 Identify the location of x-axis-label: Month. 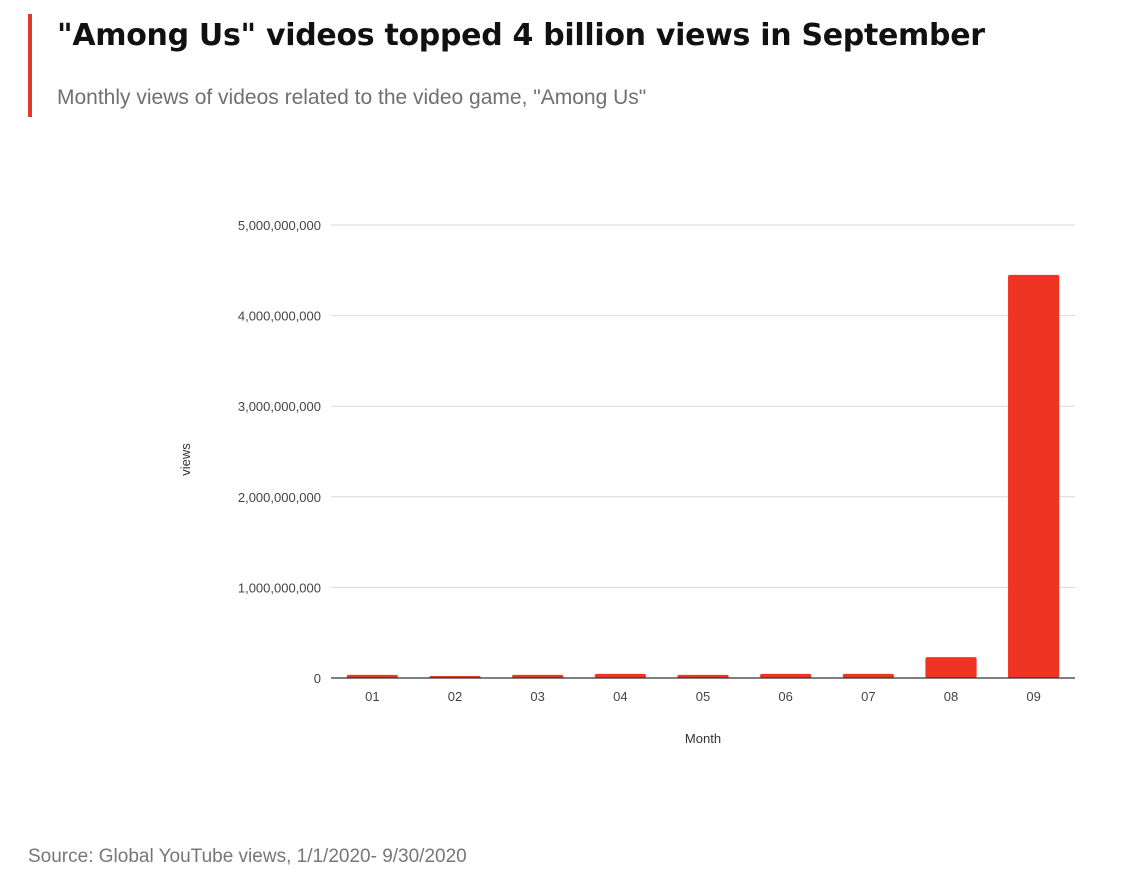
(703, 738).